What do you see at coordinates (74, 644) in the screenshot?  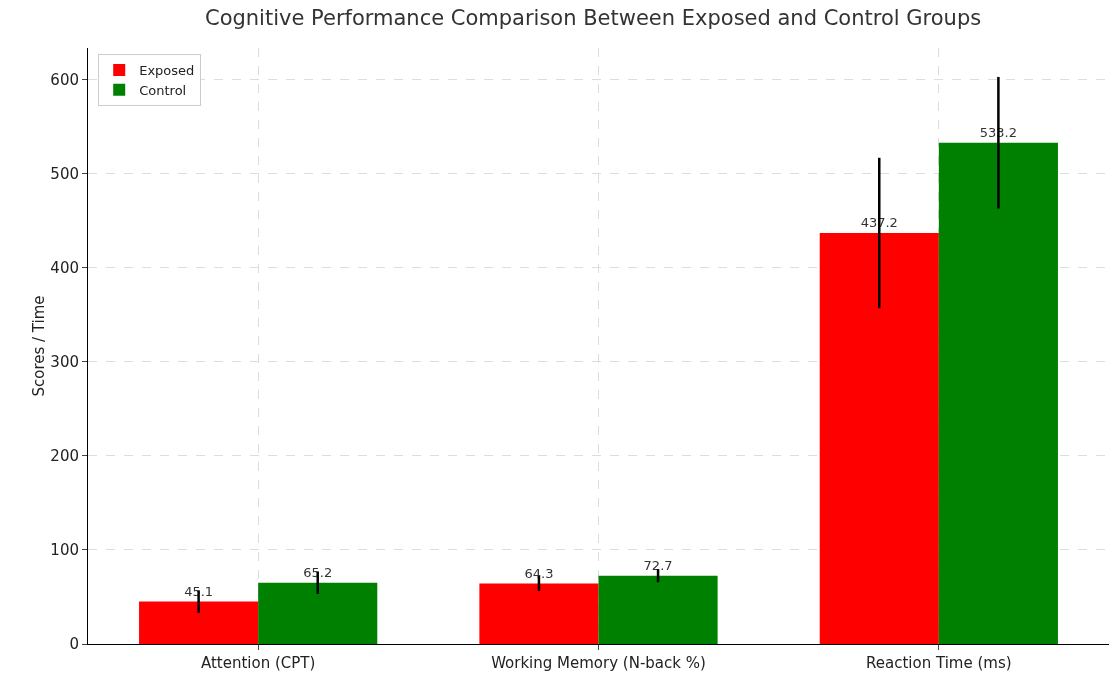 I see `y-tick-label: 0` at bounding box center [74, 644].